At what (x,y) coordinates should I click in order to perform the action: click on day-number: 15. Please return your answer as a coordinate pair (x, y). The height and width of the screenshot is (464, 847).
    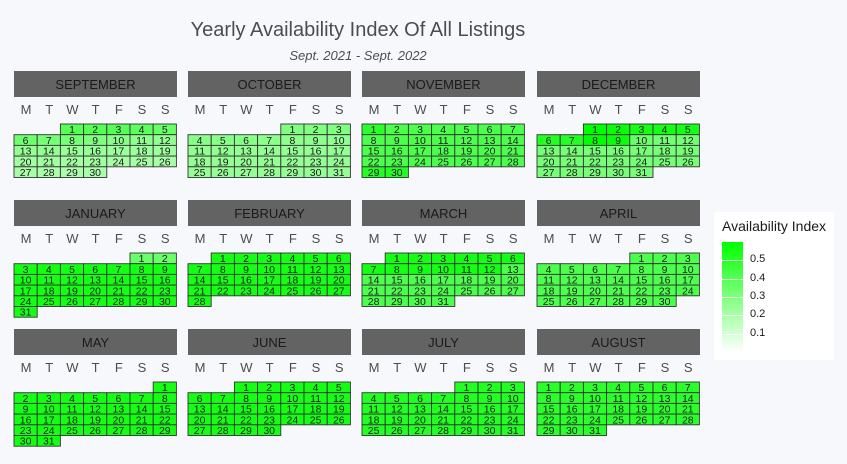
    Looking at the image, I should click on (467, 410).